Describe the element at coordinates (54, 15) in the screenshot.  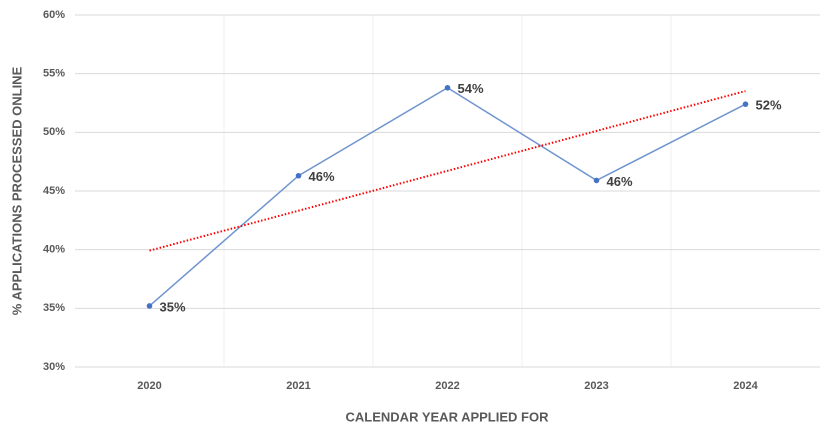
I see `y-tick-label: 60%` at that location.